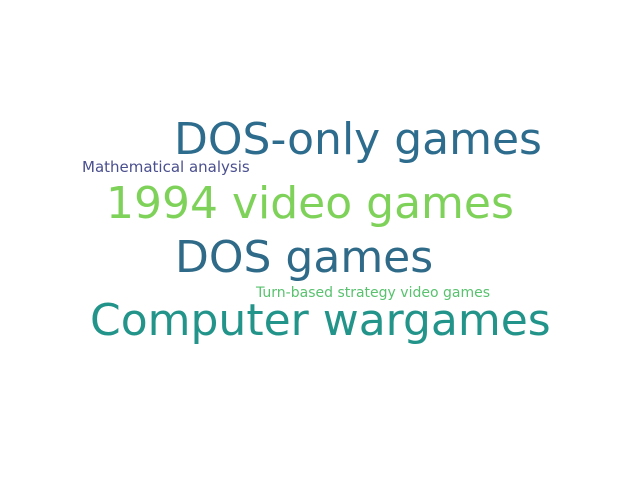  Describe the element at coordinates (310, 203) in the screenshot. I see `word-1994-video-games: 1994 video games` at that location.